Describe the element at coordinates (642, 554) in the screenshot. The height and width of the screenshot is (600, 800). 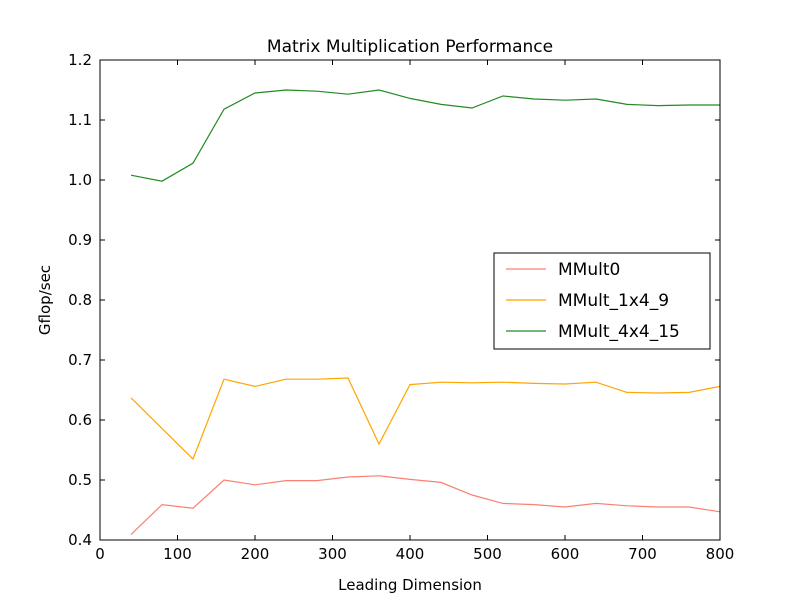
I see `x-tick-label: 700` at that location.